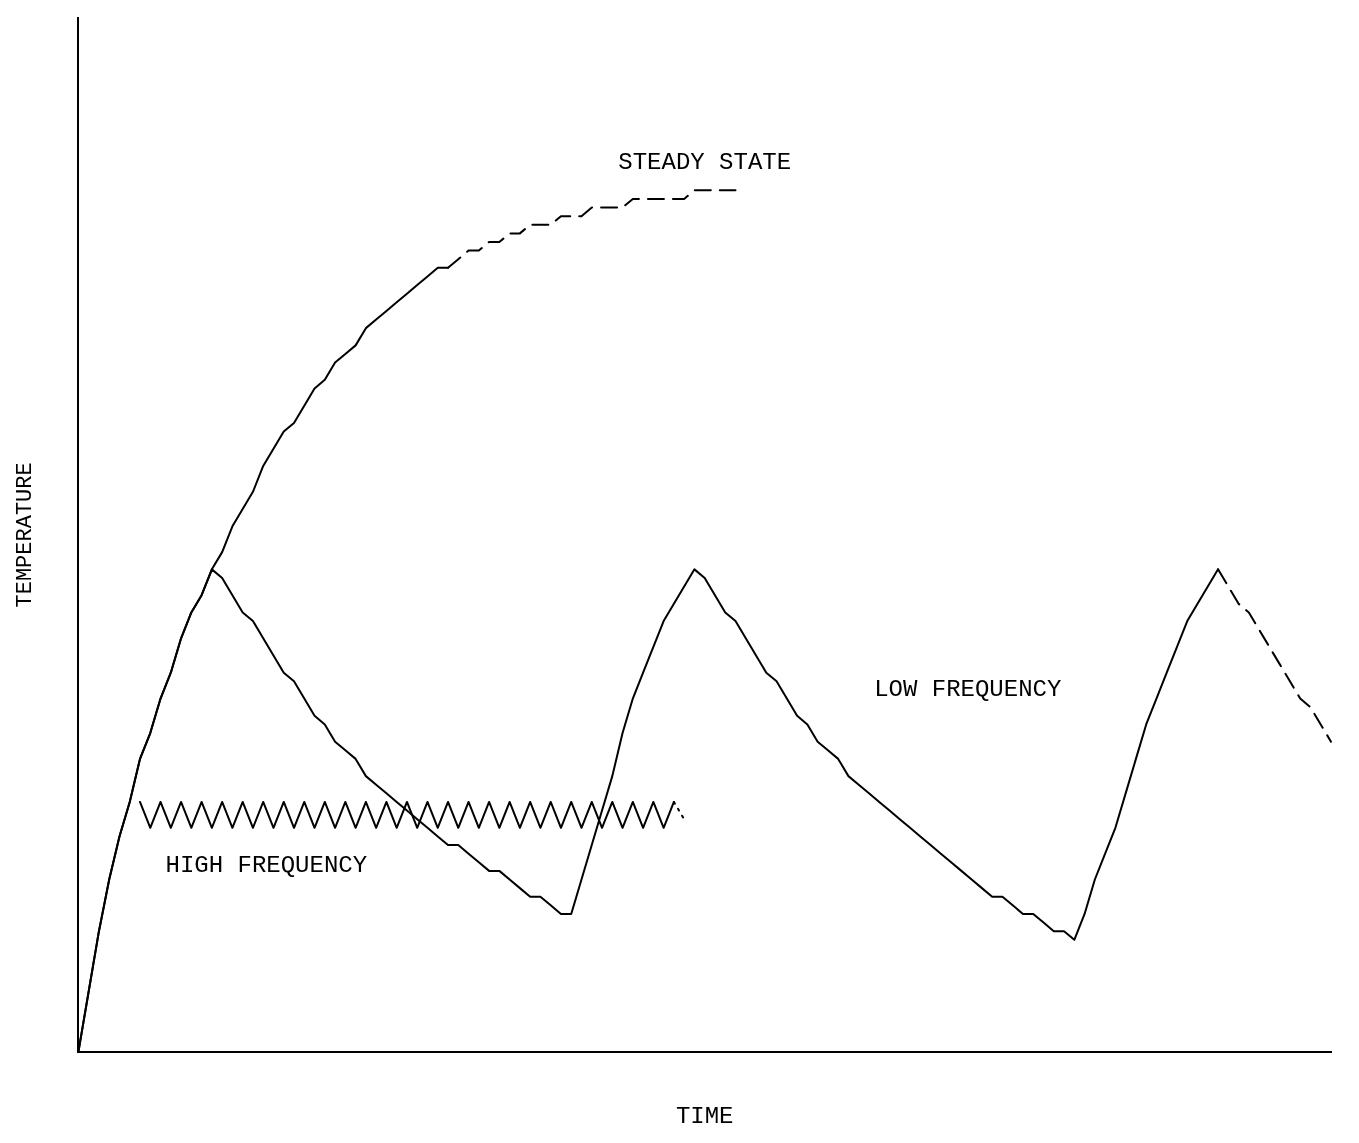  What do you see at coordinates (704, 1116) in the screenshot?
I see `x-axis-title: TIME` at bounding box center [704, 1116].